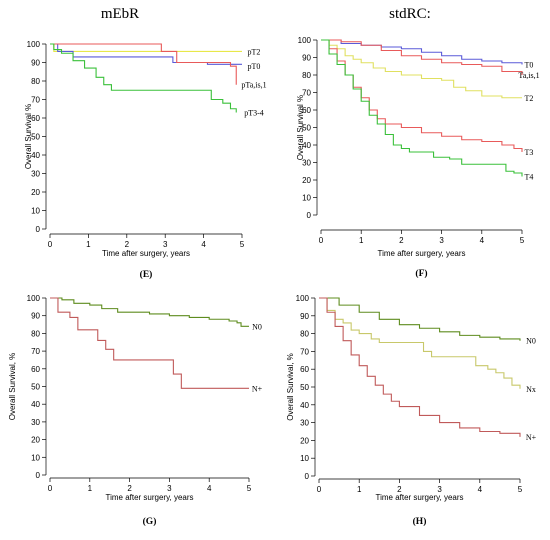 The width and height of the screenshot is (550, 540). What do you see at coordinates (120, 14) in the screenshot?
I see `header-mebr: mEbR` at bounding box center [120, 14].